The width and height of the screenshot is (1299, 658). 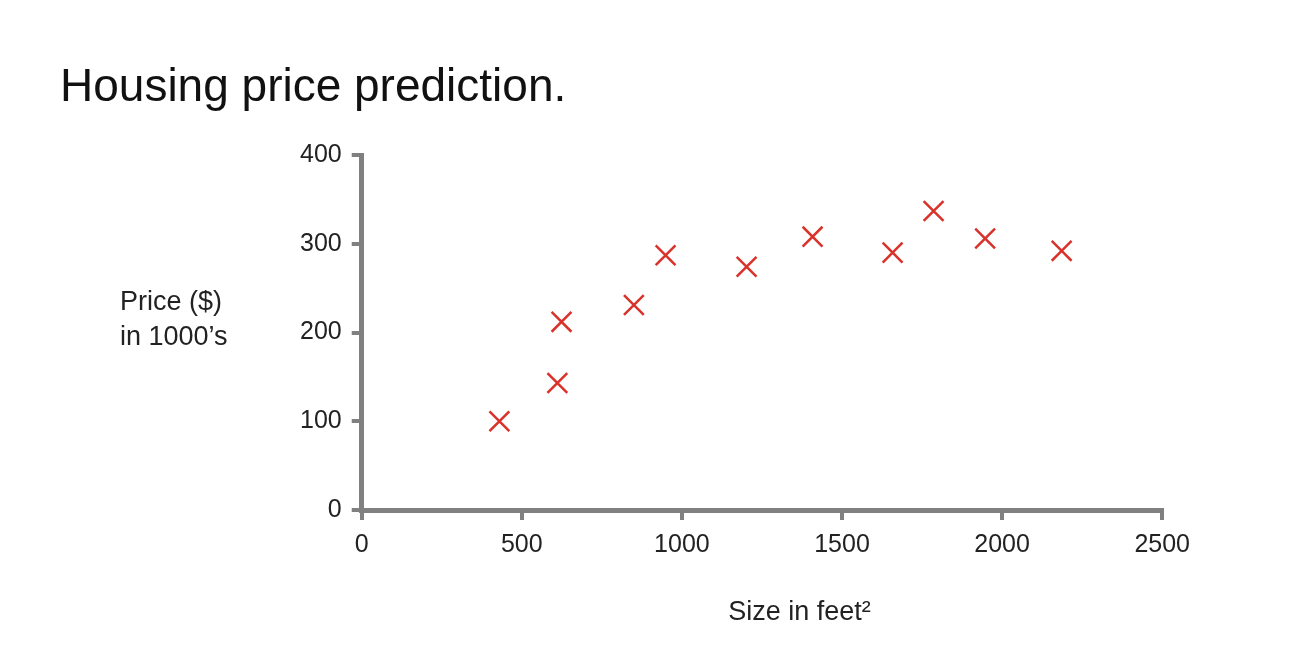 What do you see at coordinates (320, 241) in the screenshot?
I see `y-tick-label: 300` at bounding box center [320, 241].